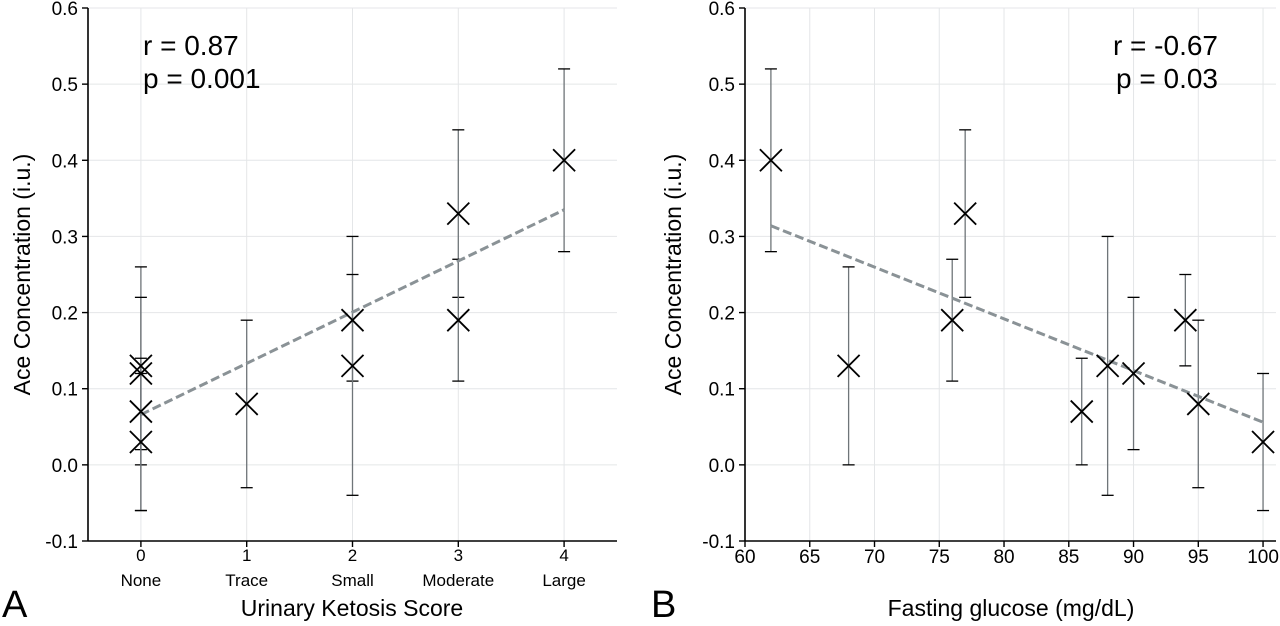 This screenshot has width=1280, height=626. Describe the element at coordinates (458, 580) in the screenshot. I see `x-category-label: Moderate` at that location.